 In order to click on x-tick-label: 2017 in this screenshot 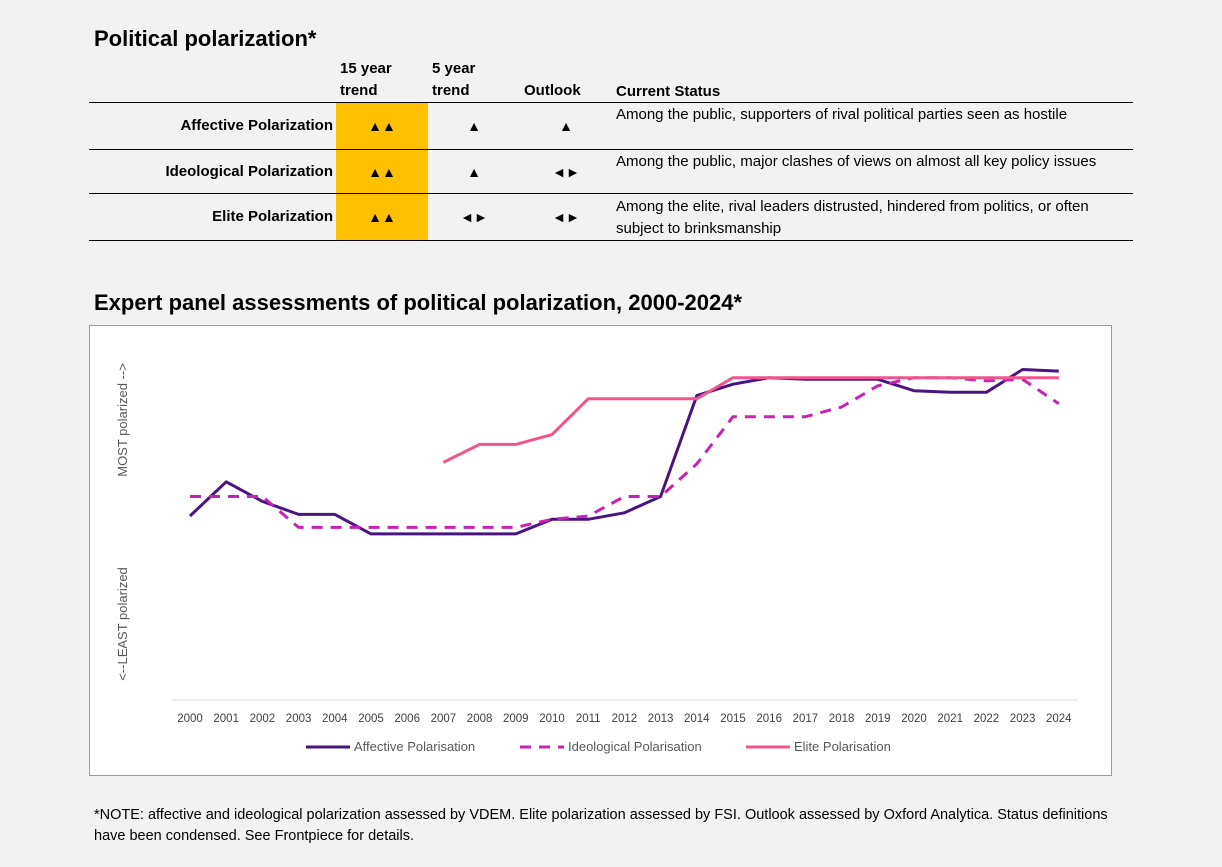, I will do `click(806, 719)`.